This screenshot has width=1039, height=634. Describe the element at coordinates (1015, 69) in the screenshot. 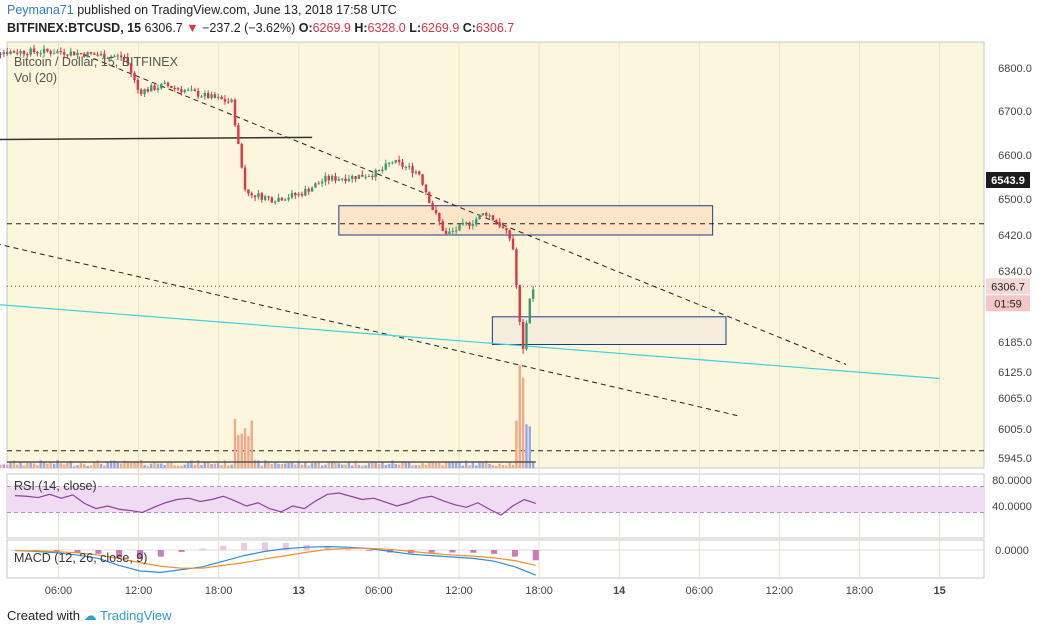

I see `price-tick-label: 6800.0` at that location.